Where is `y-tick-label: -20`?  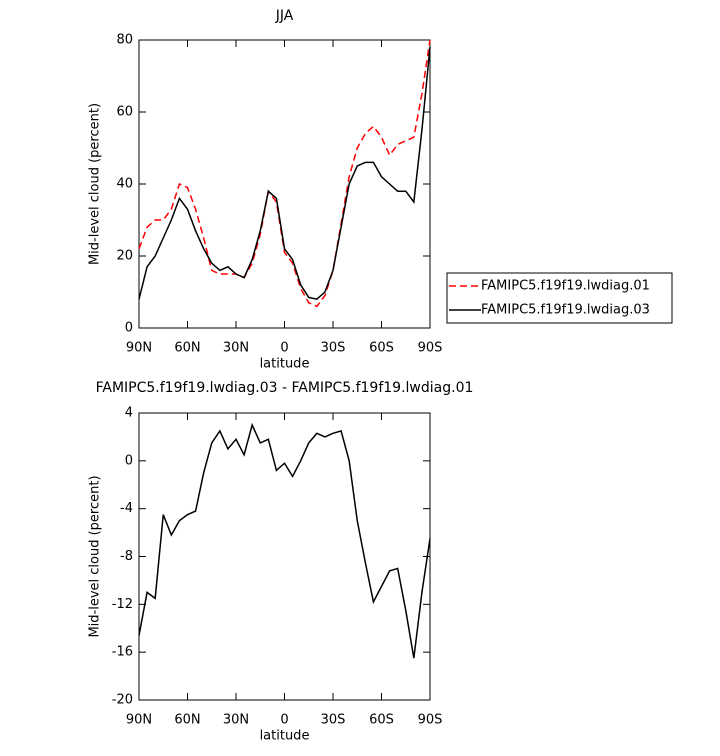 y-tick-label: -20 is located at coordinates (122, 700).